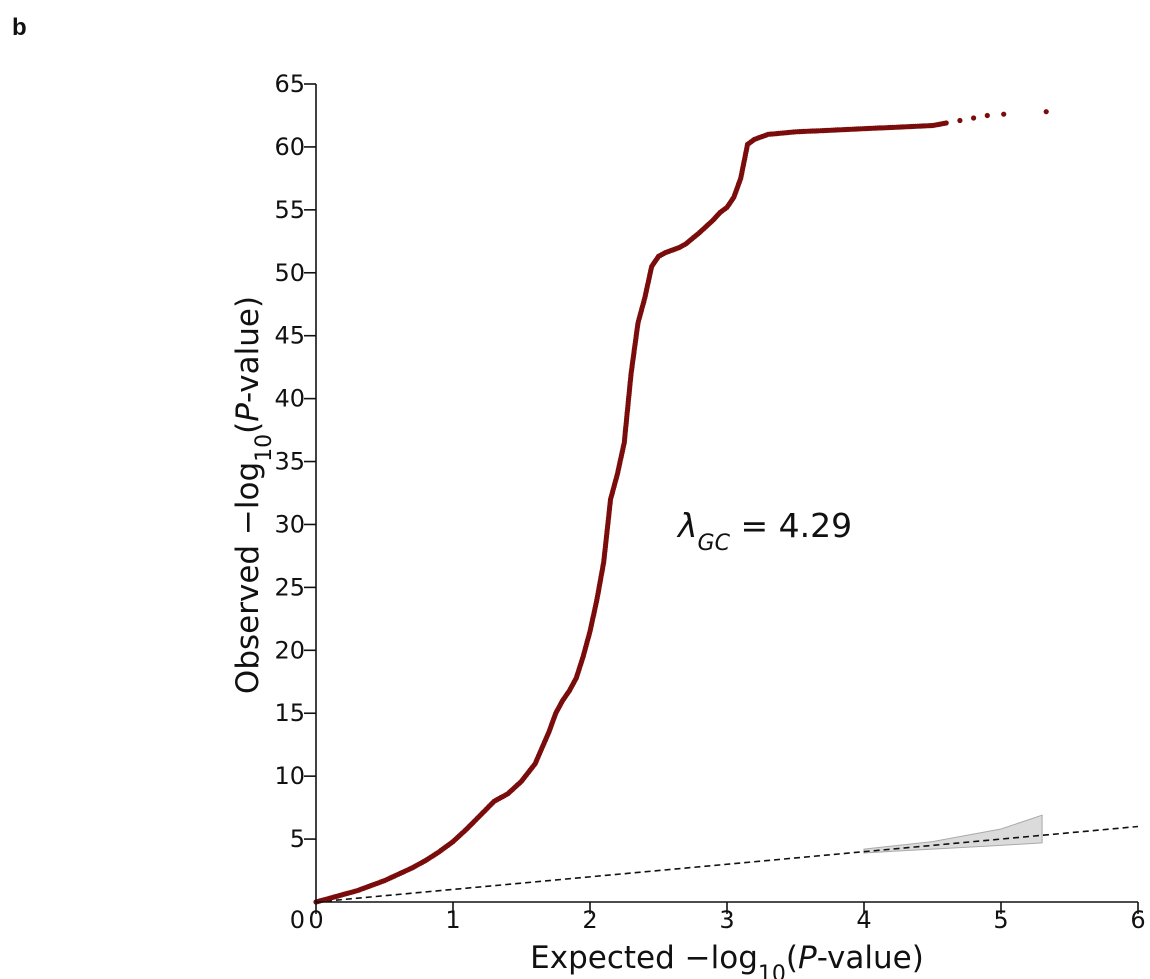 The image size is (1150, 979). Describe the element at coordinates (289, 650) in the screenshot. I see `y-tick-label: 20` at that location.